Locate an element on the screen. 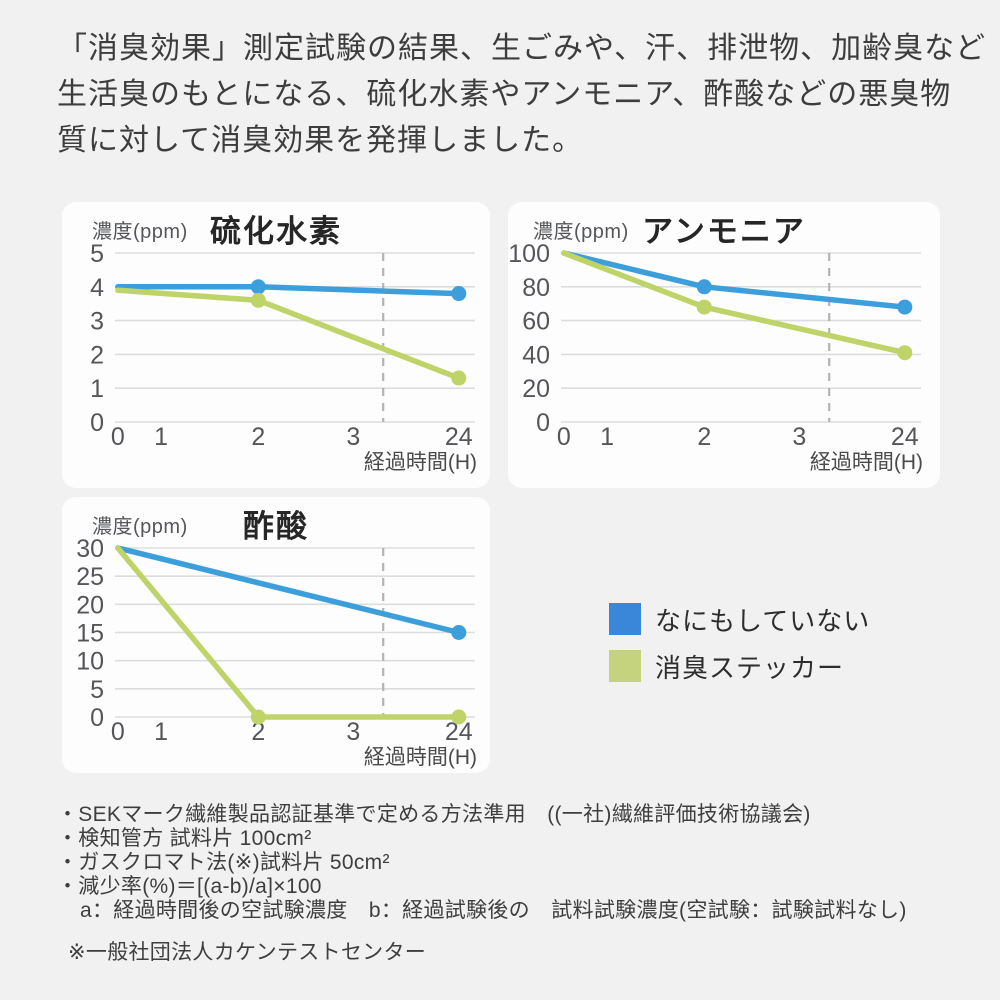  legend-item-deodorant-sticker: 消臭ステッカー is located at coordinates (739, 666).